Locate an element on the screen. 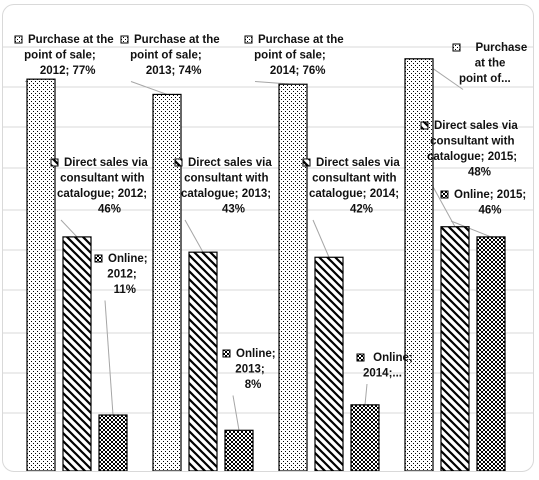 This screenshot has height=480, width=539. data-label-line: 48% is located at coordinates (479, 173).